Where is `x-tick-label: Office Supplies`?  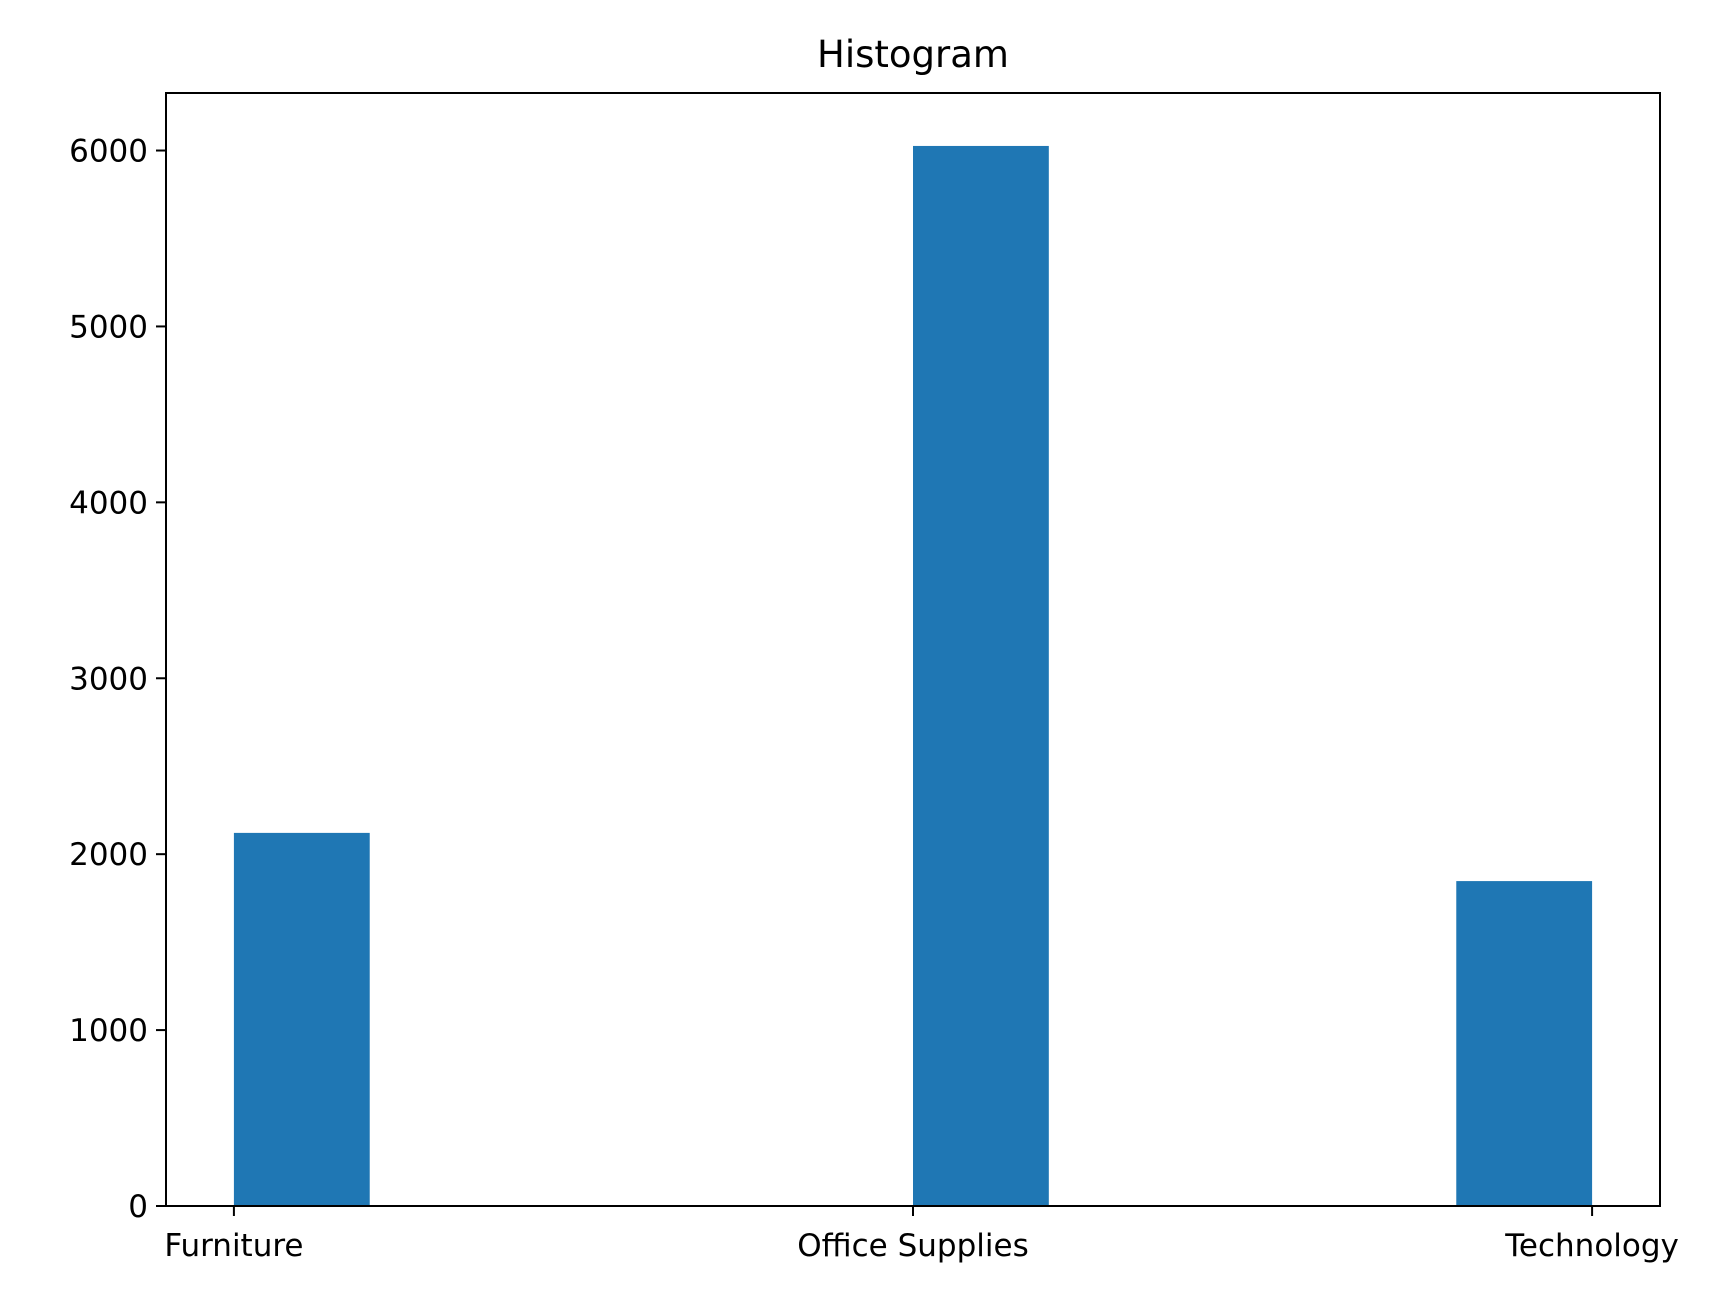
x-tick-label: Office Supplies is located at coordinates (912, 1246).